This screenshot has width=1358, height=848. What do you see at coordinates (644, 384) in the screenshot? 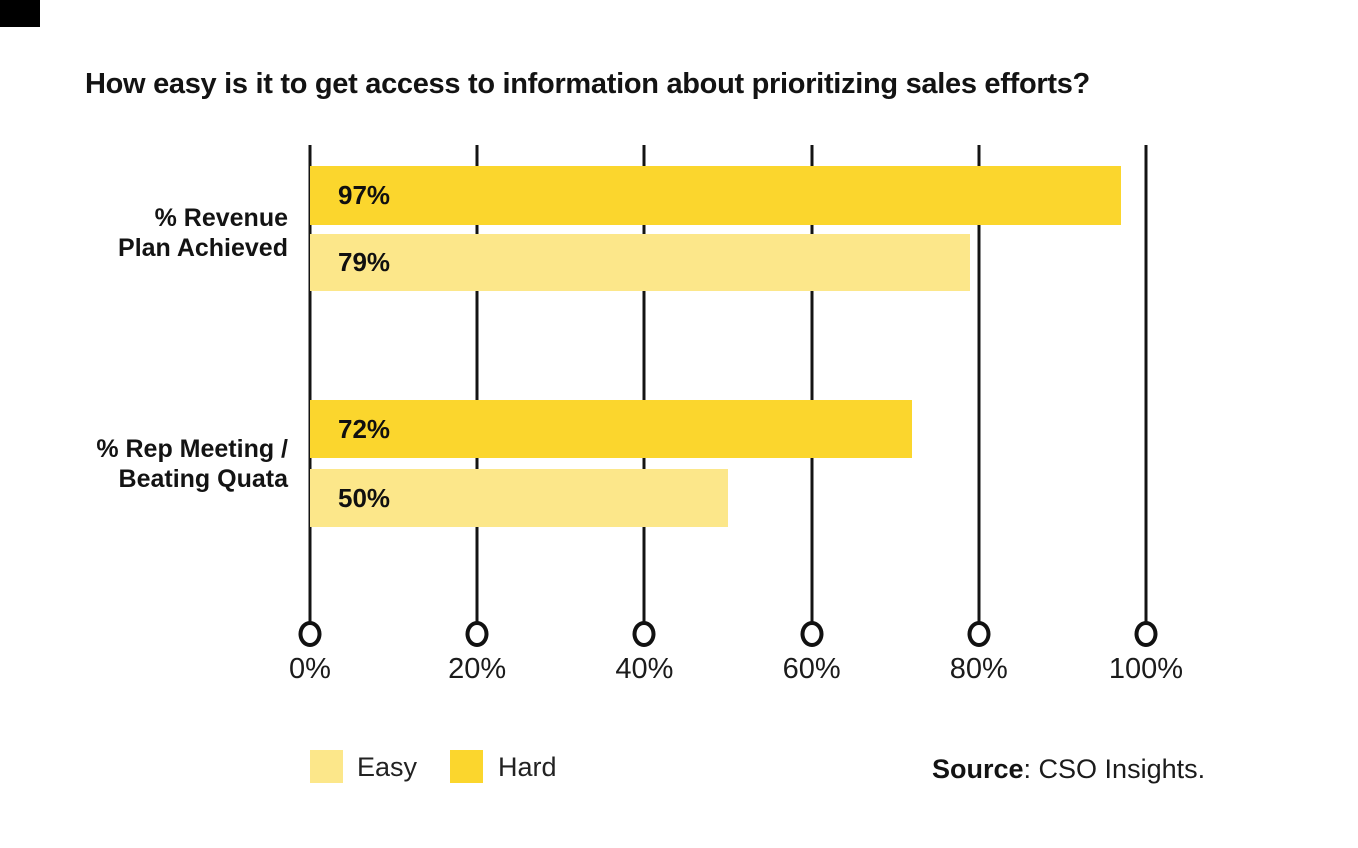
I see `gridline-40%` at bounding box center [644, 384].